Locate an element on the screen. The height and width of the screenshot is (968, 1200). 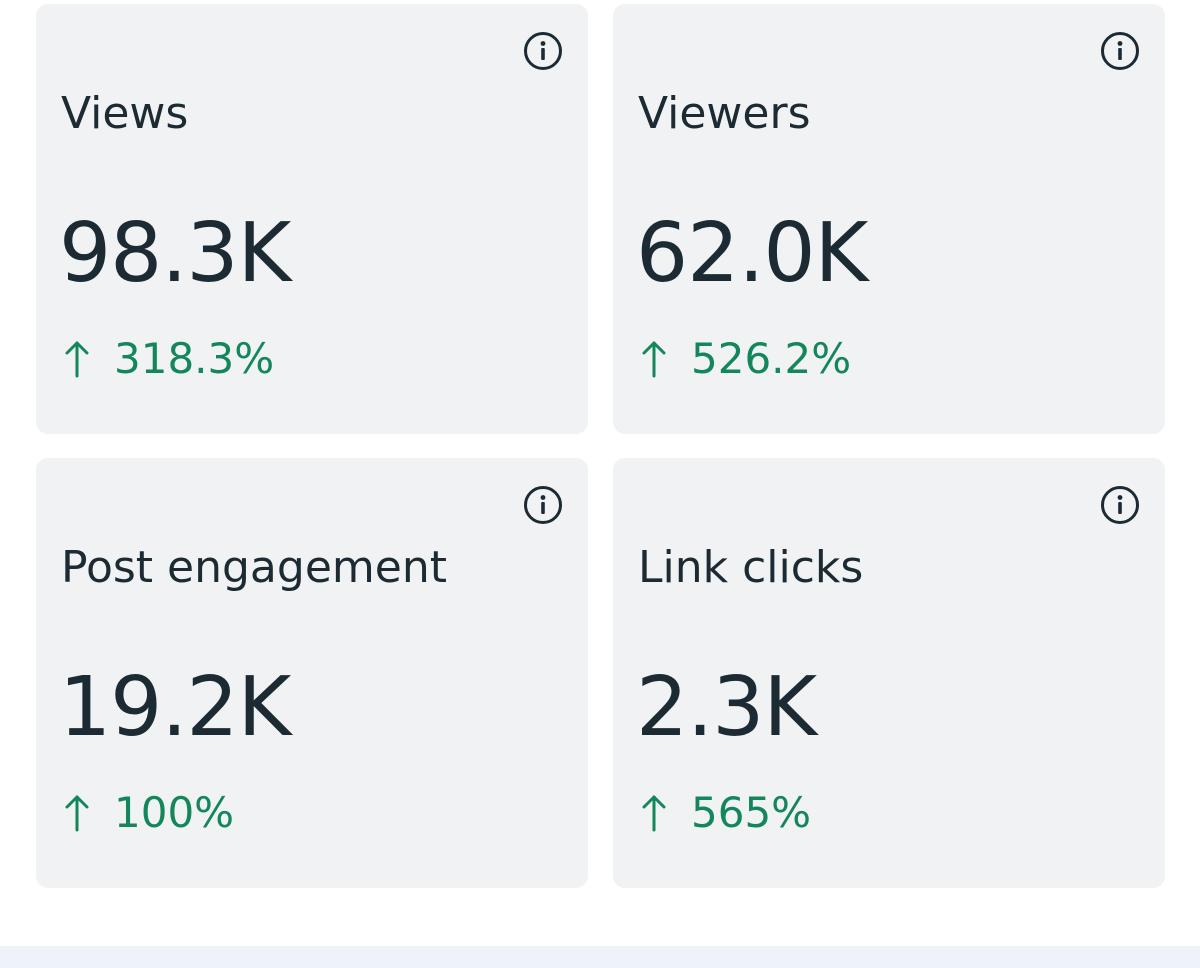
metric-value: 19.2K is located at coordinates (175, 707).